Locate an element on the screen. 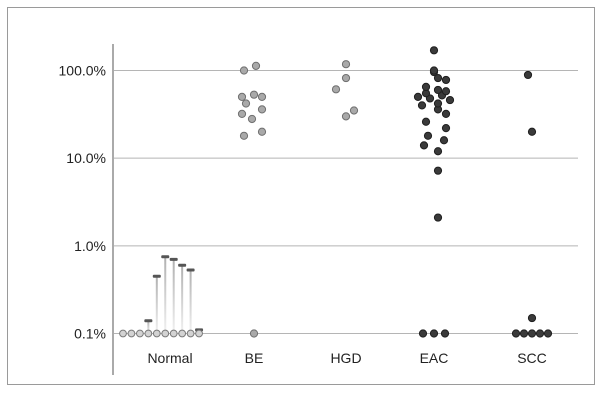  y-tick-label-3: 100.0% is located at coordinates (82, 71).